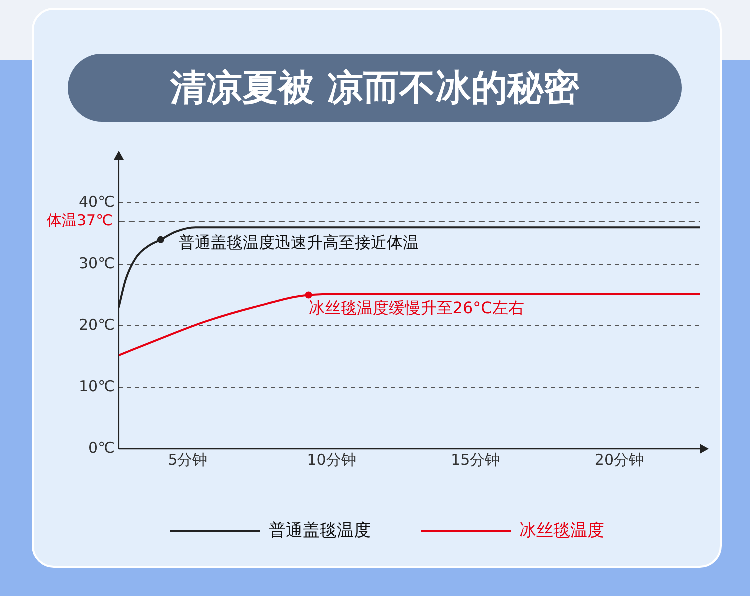 The width and height of the screenshot is (750, 596). I want to click on x-tick-label: 20分钟, so click(619, 459).